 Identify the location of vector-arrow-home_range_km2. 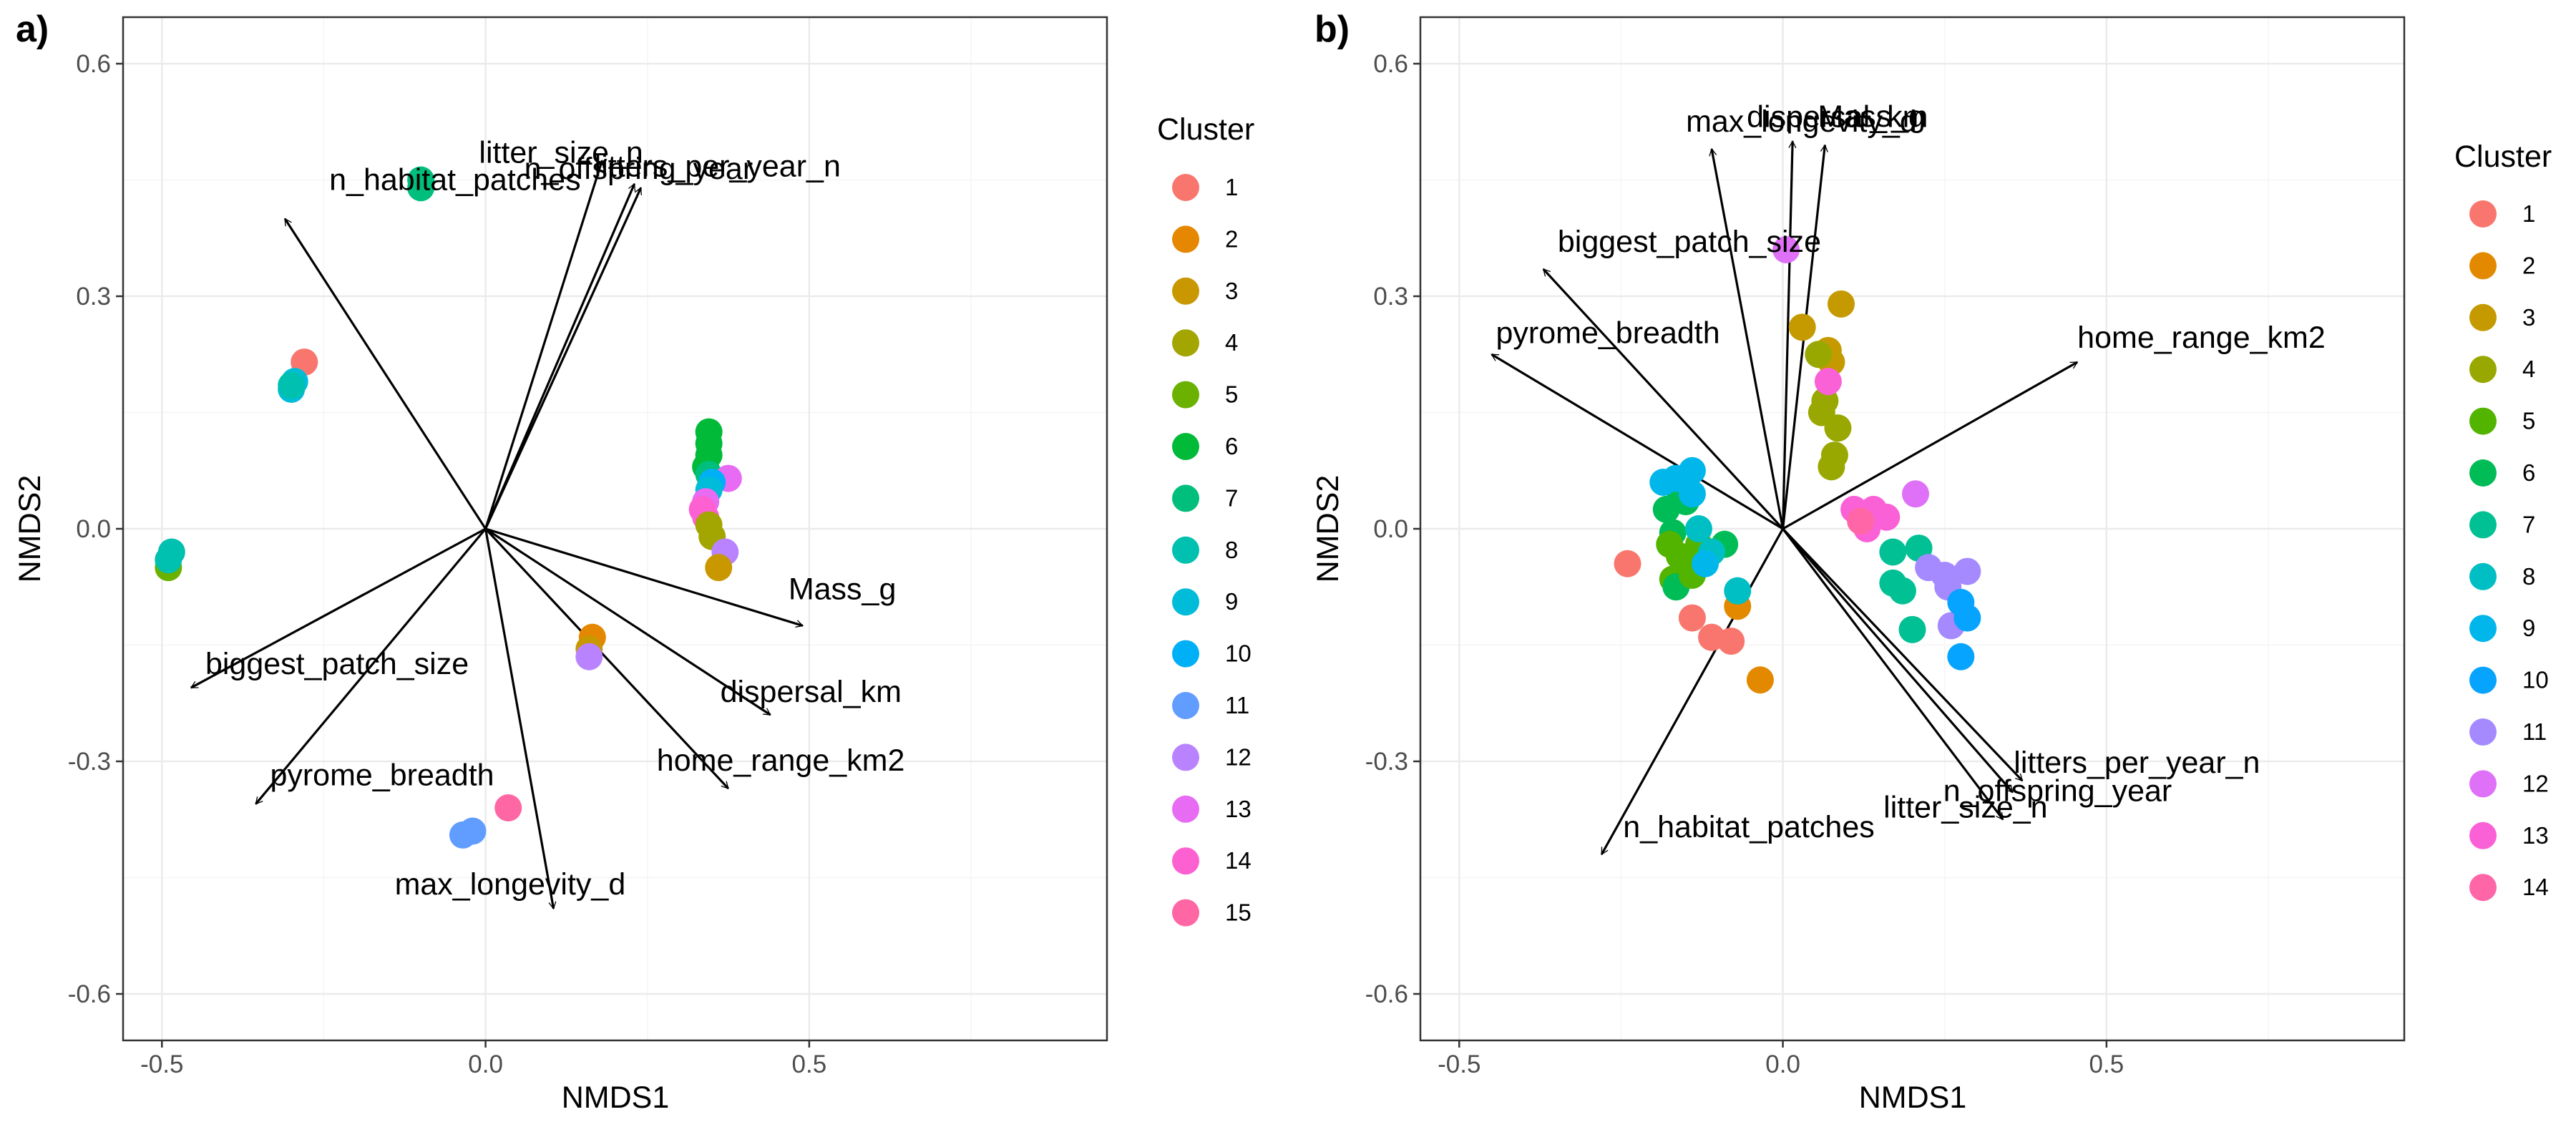
(606, 658).